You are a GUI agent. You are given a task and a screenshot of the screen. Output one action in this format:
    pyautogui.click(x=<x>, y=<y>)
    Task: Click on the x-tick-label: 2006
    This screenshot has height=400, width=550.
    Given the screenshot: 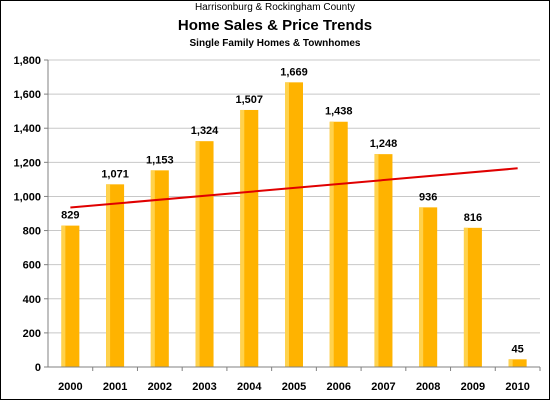 What is the action you would take?
    pyautogui.click(x=338, y=387)
    